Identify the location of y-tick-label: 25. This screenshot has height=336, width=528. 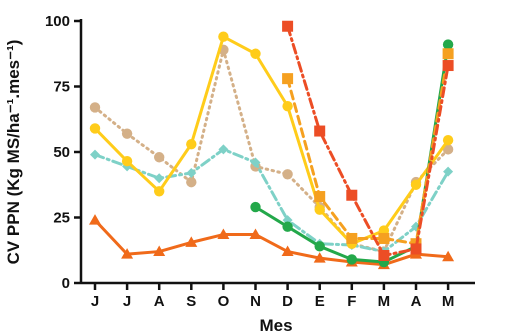
(61, 218).